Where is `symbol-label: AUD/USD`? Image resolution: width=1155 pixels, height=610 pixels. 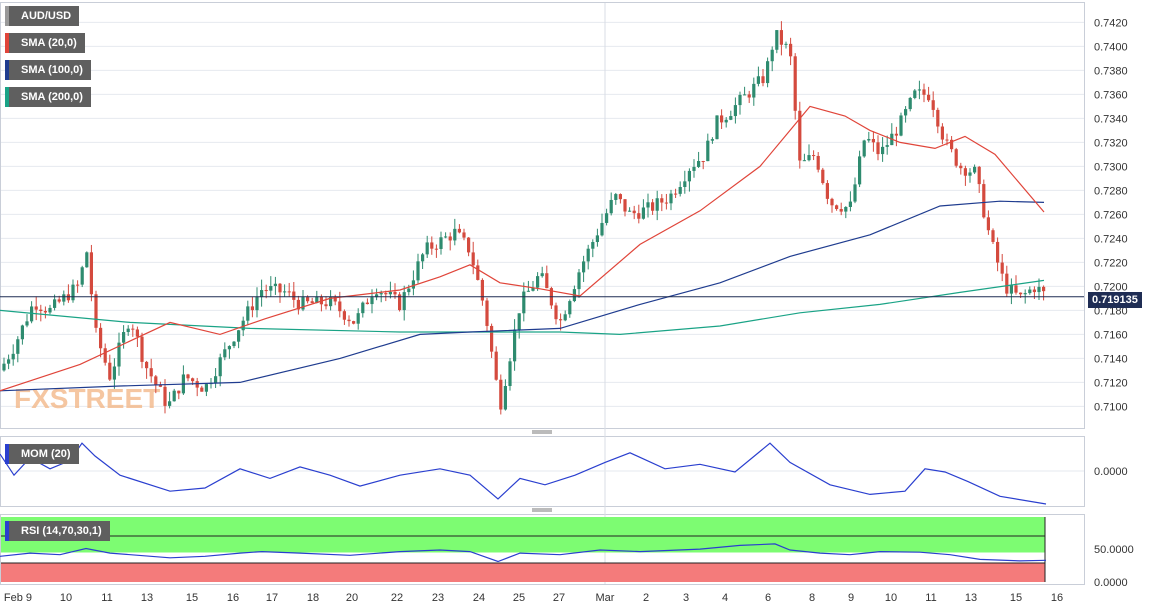 symbol-label: AUD/USD is located at coordinates (42, 16).